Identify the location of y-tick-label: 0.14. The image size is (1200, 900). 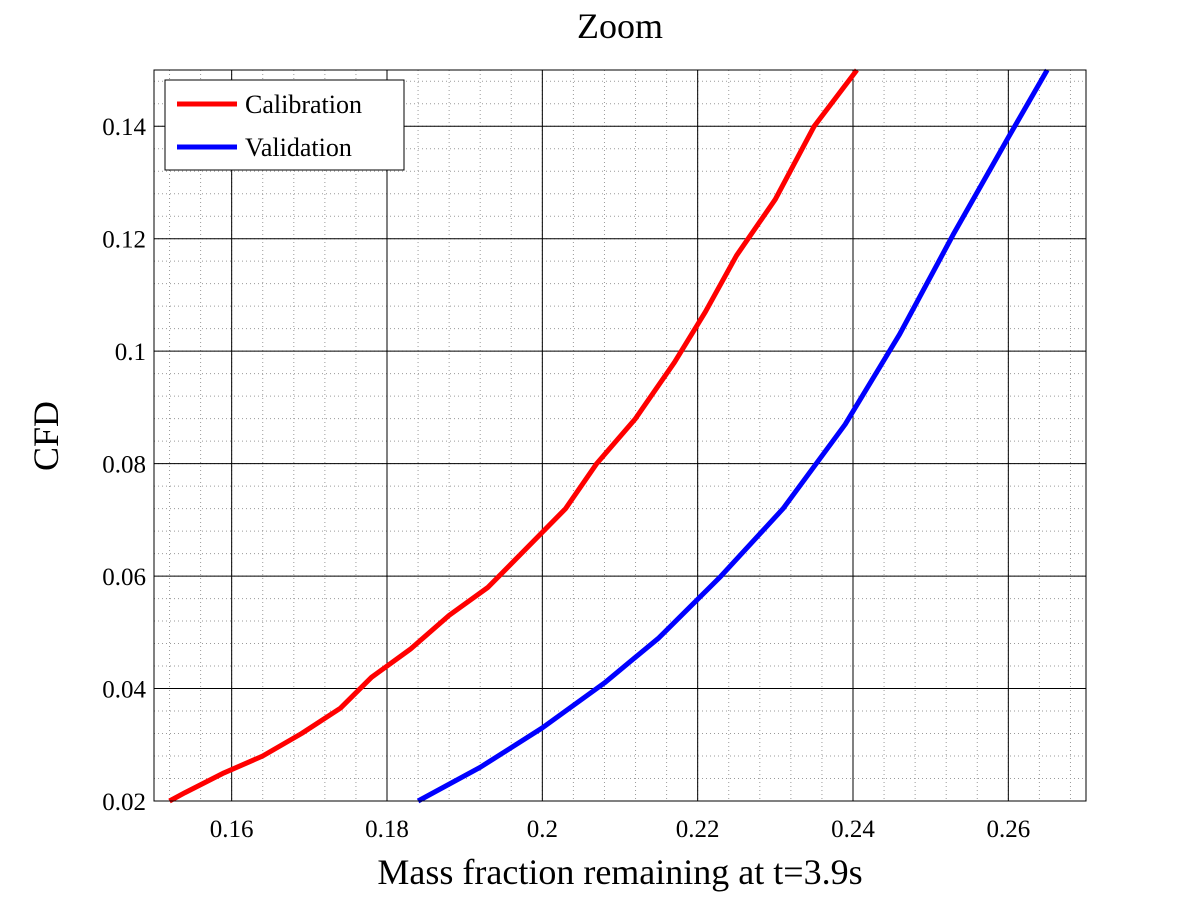
(124, 127).